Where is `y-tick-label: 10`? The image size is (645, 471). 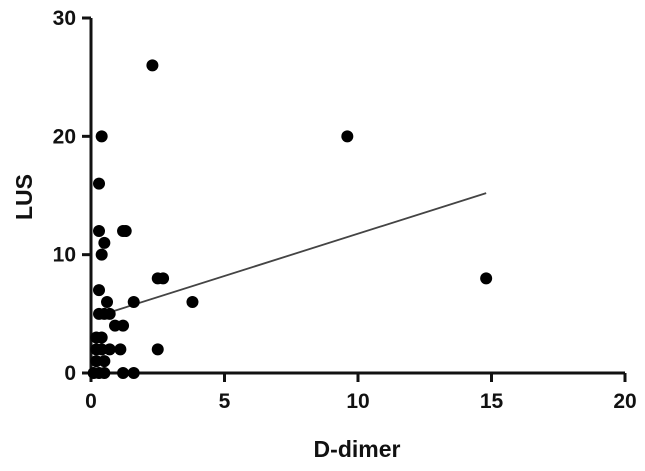
y-tick-label: 10 is located at coordinates (64, 255).